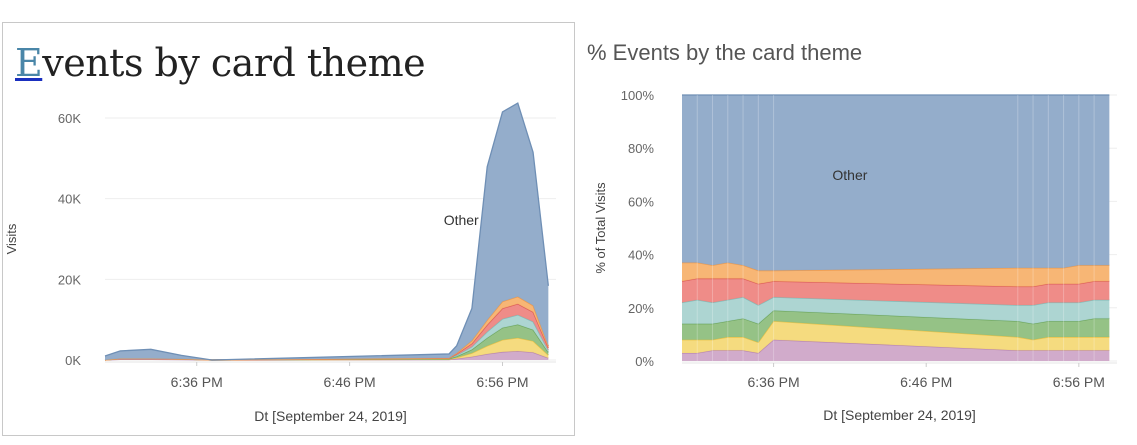 The image size is (1137, 445). What do you see at coordinates (73, 360) in the screenshot?
I see `y-tick-label-0: 0K` at bounding box center [73, 360].